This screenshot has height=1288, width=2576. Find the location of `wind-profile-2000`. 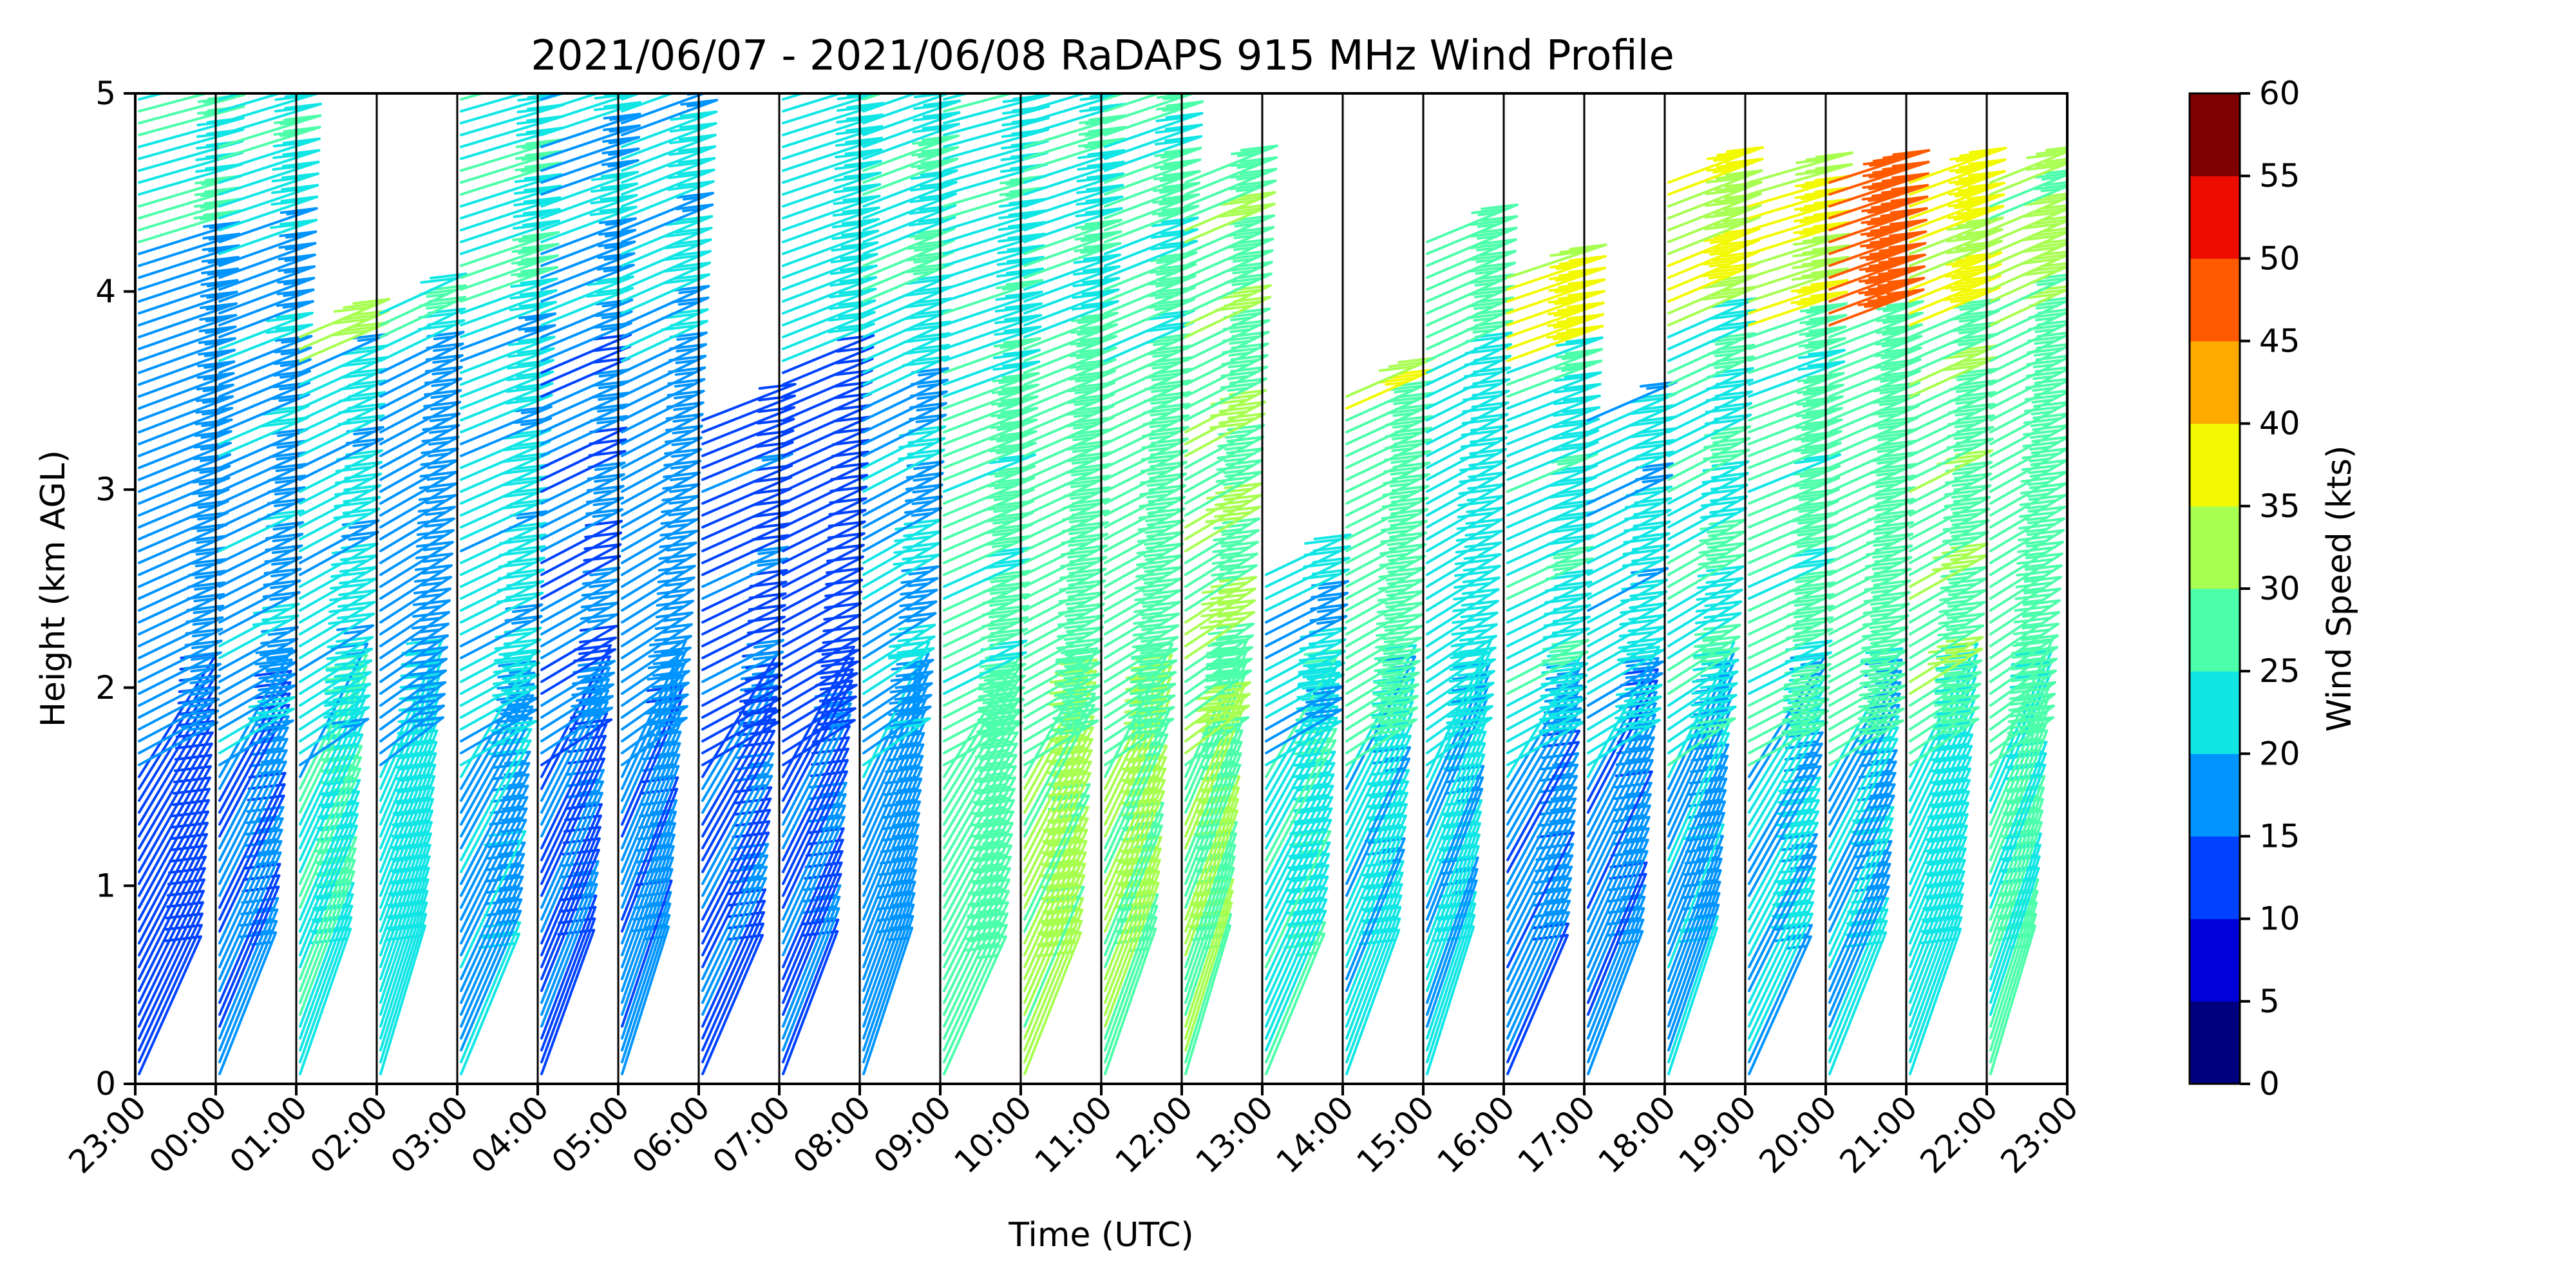

wind-profile-2000 is located at coordinates (1880, 612).